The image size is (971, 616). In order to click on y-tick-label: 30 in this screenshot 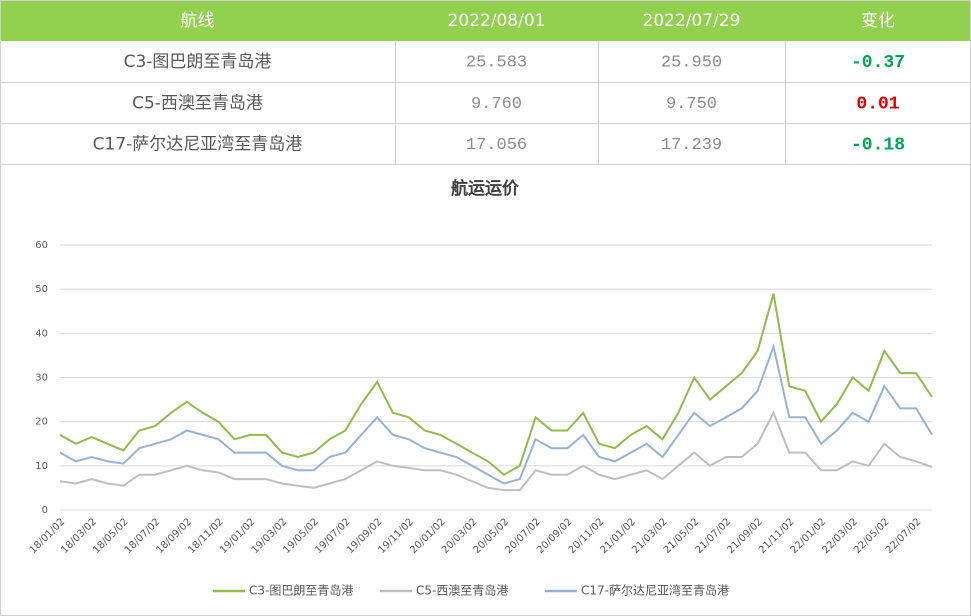, I will do `click(41, 378)`.